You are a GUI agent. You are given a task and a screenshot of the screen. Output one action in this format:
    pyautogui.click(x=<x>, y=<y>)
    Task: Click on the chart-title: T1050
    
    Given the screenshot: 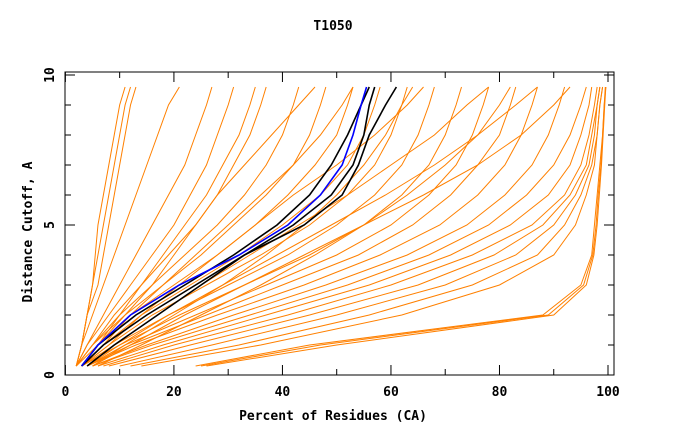 What is the action you would take?
    pyautogui.click(x=332, y=26)
    